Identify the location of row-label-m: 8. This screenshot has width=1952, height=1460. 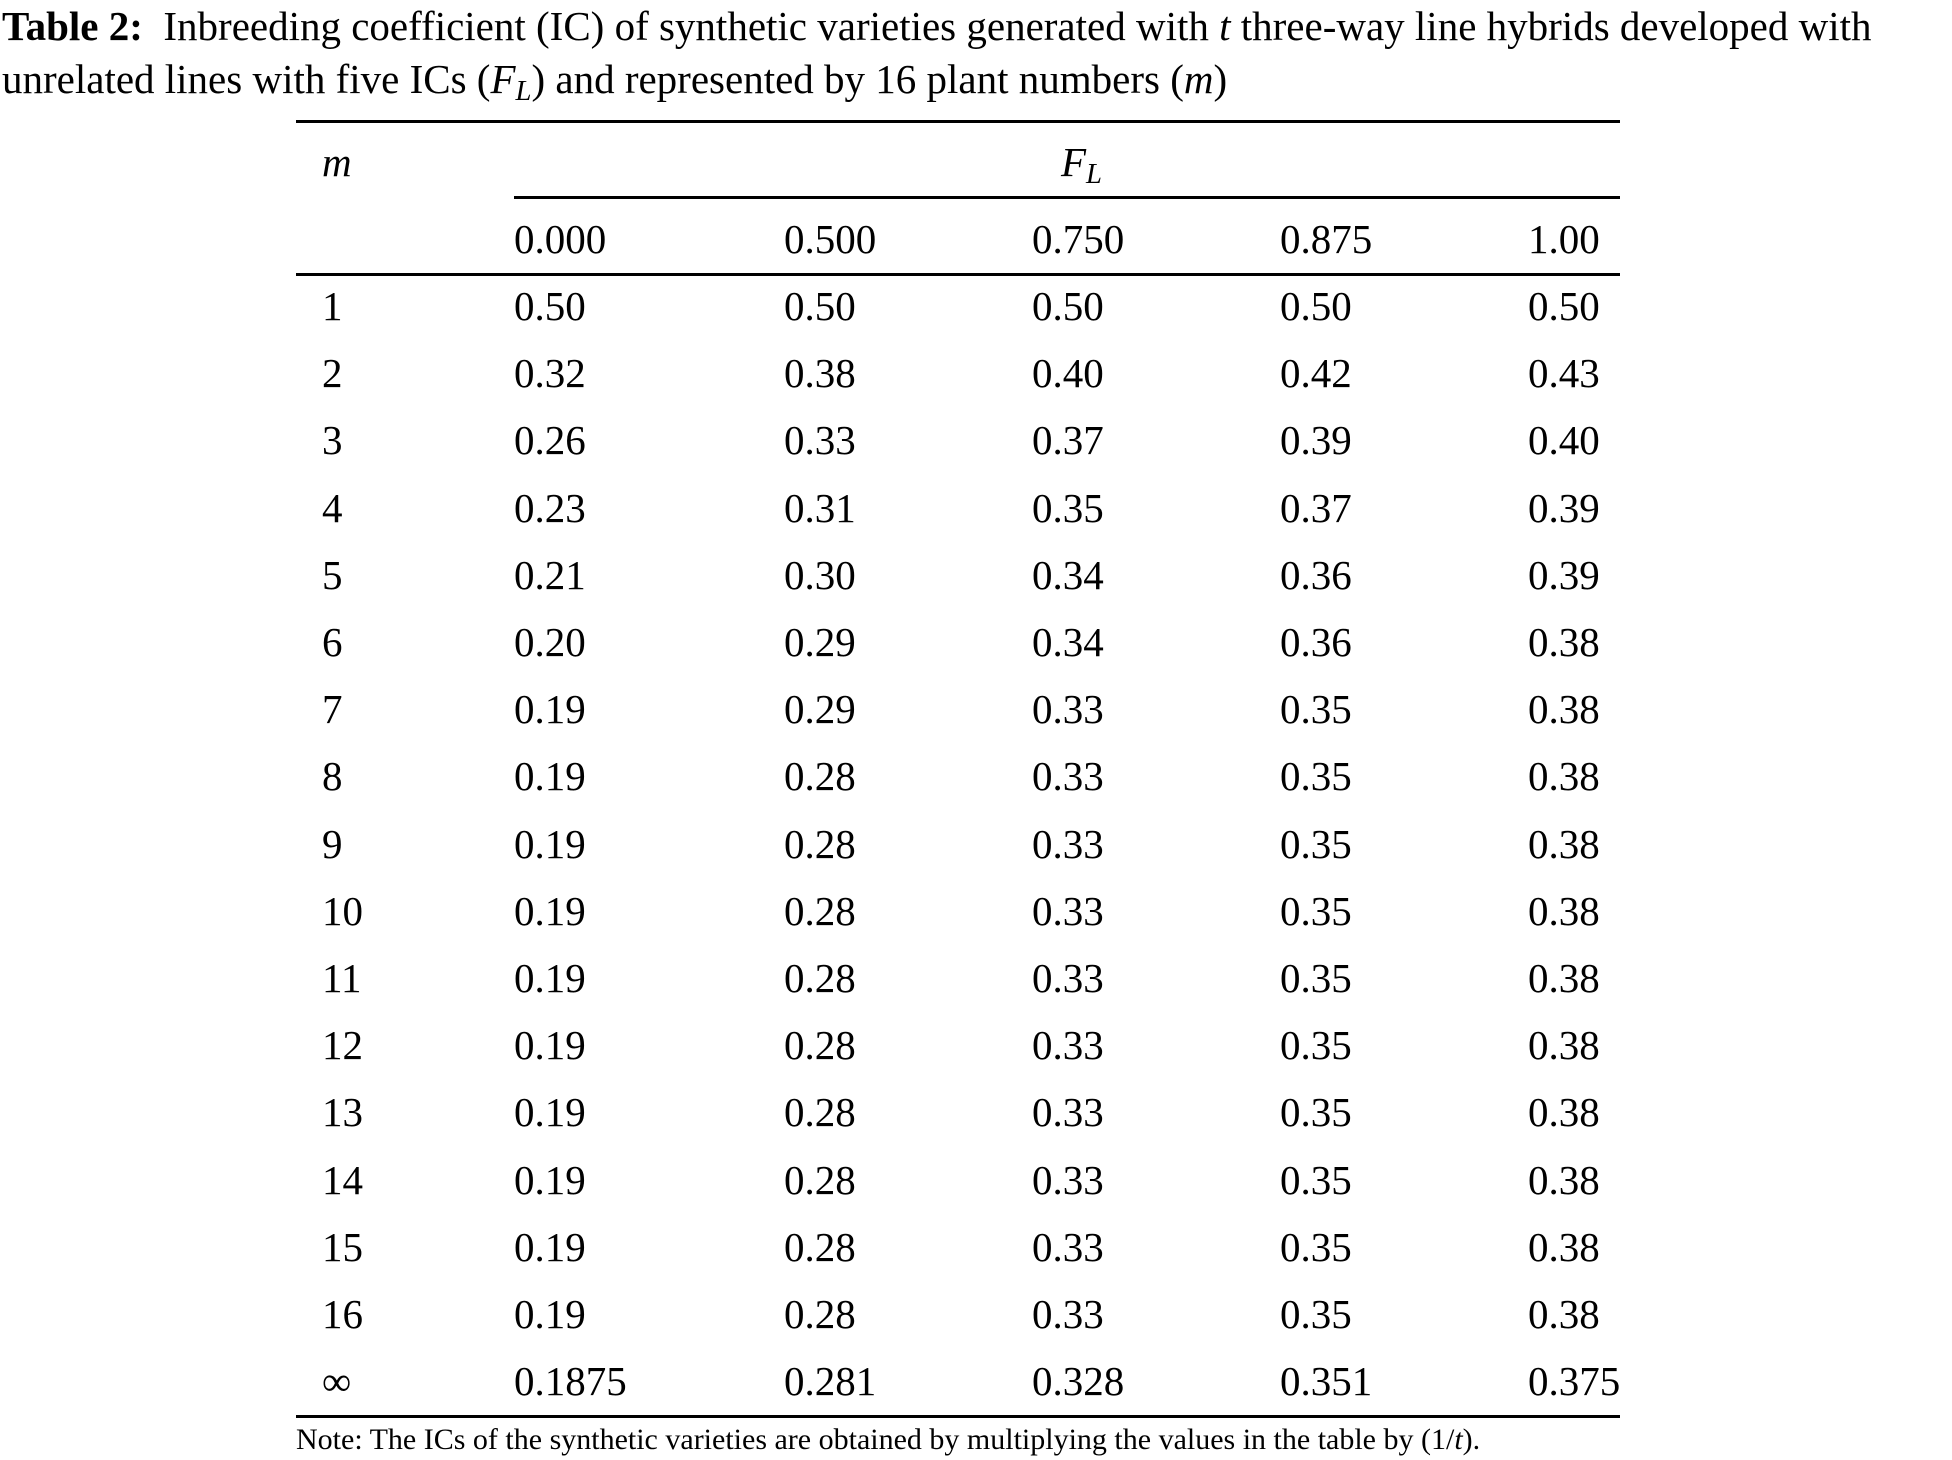
(332, 776).